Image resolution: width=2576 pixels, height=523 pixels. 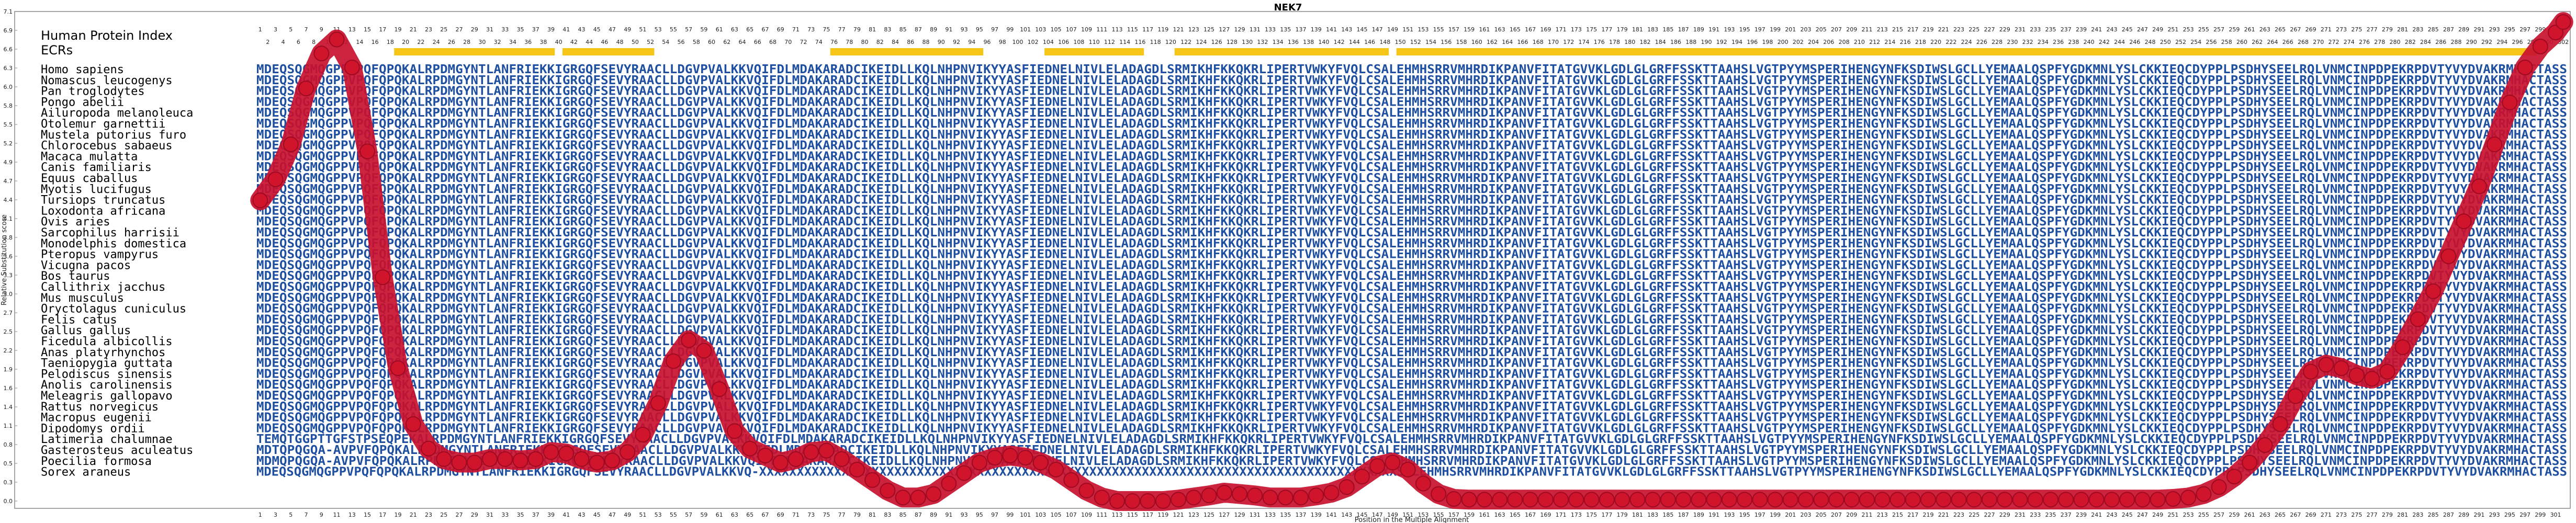 I want to click on y-tick-label: 3.0, so click(x=9, y=294).